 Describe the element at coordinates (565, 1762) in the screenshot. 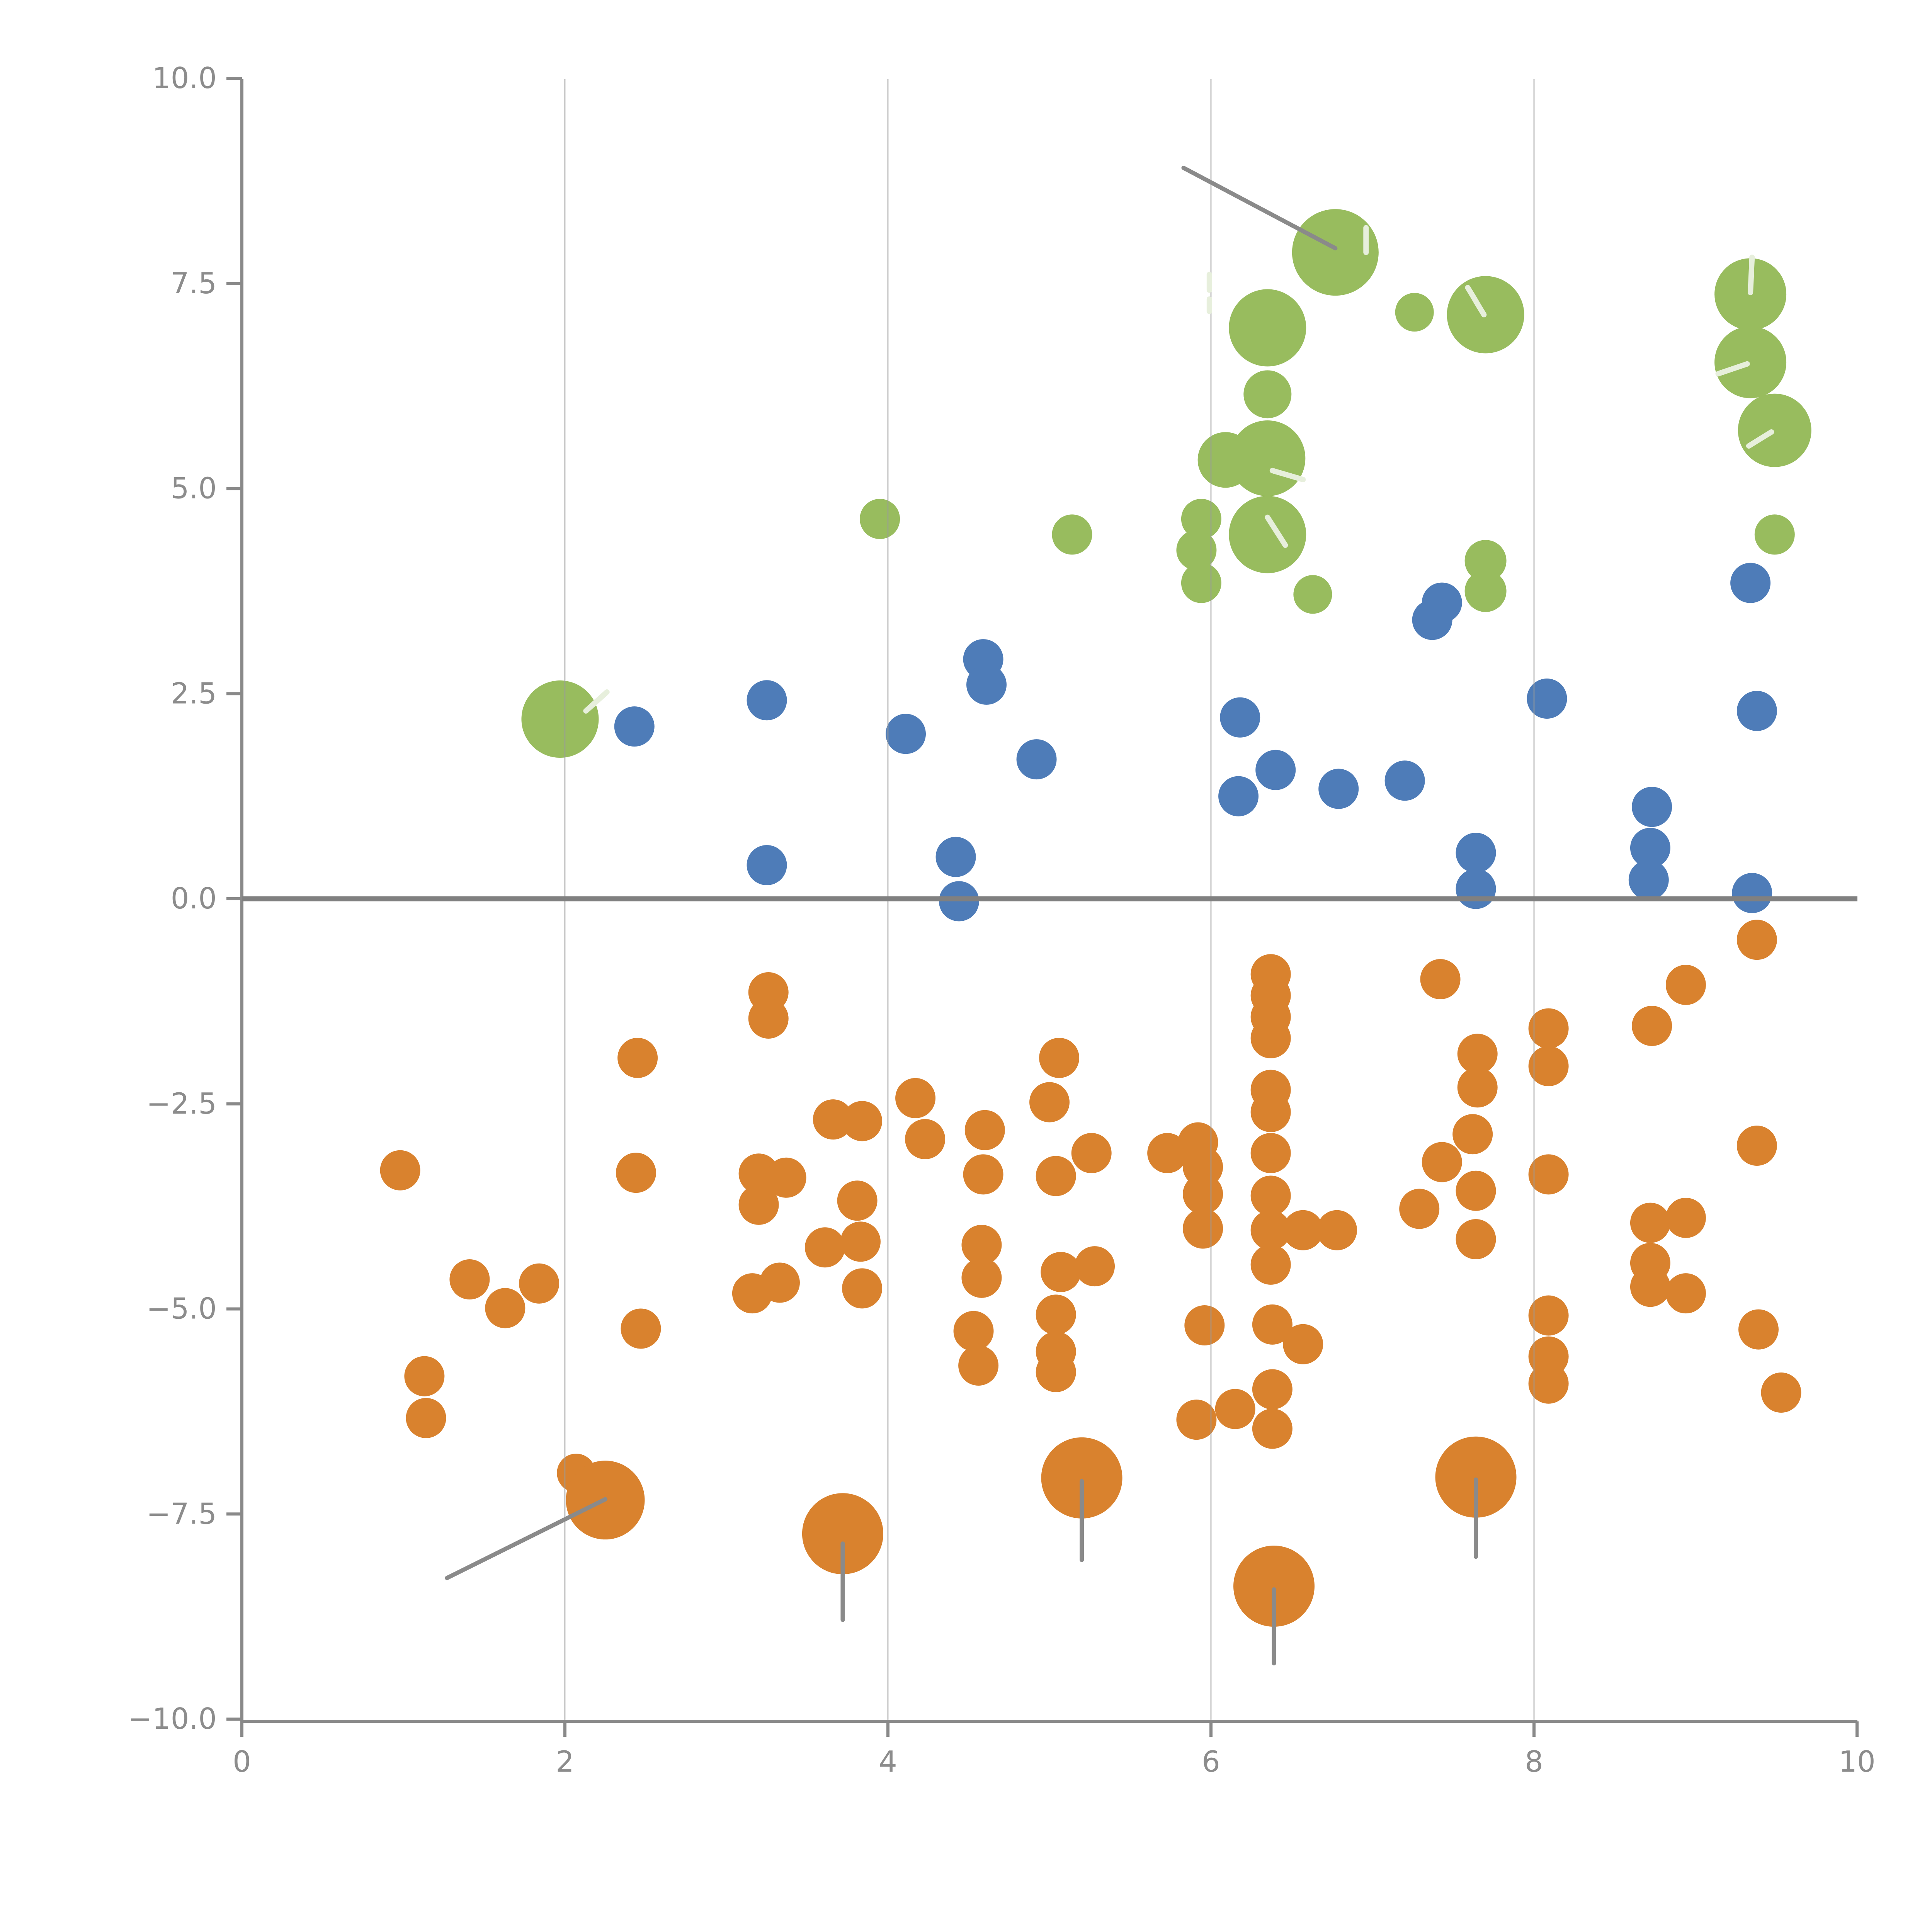

I see `x-tick-label: 2` at that location.